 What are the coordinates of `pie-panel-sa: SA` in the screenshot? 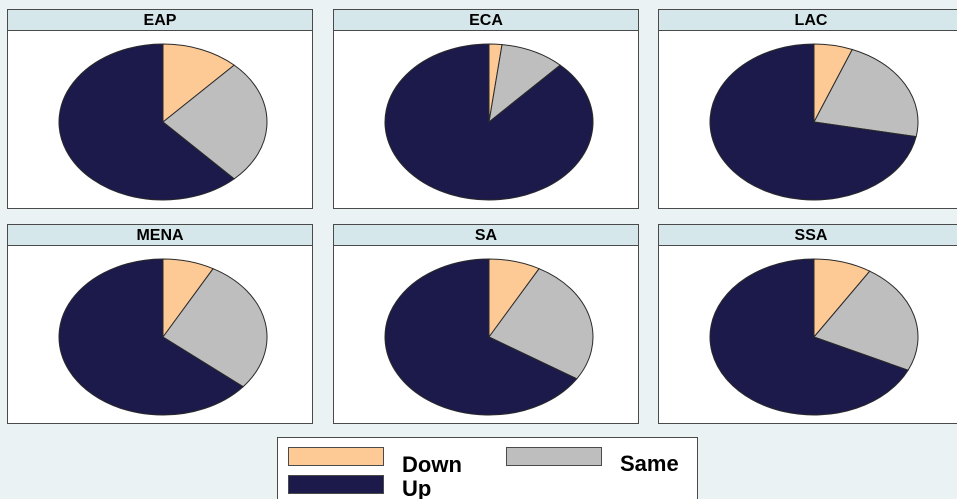 It's located at (486, 324).